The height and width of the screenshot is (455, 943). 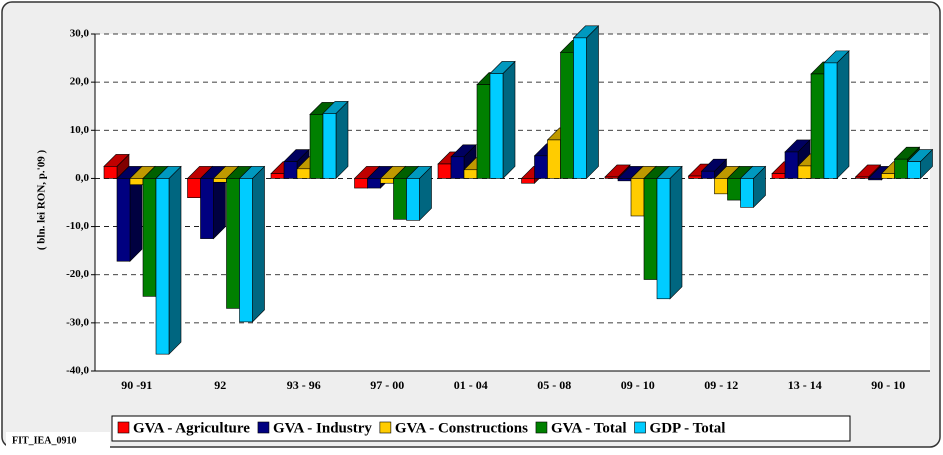 What do you see at coordinates (77, 322) in the screenshot?
I see `y-tick-label: -30,0` at bounding box center [77, 322].